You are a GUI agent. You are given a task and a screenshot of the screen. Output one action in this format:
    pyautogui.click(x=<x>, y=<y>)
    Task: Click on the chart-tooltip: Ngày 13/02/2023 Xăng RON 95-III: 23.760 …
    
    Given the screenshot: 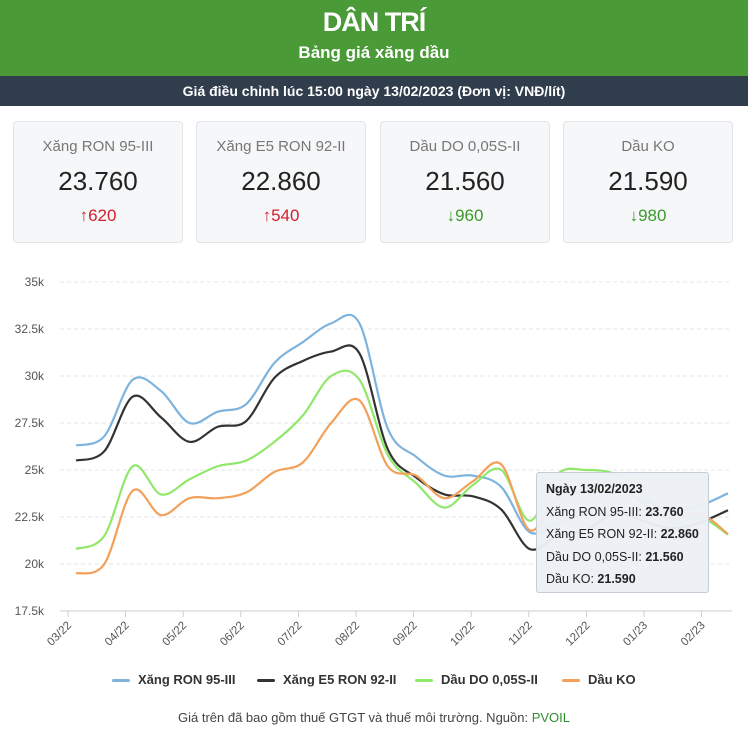 What is the action you would take?
    pyautogui.click(x=622, y=532)
    